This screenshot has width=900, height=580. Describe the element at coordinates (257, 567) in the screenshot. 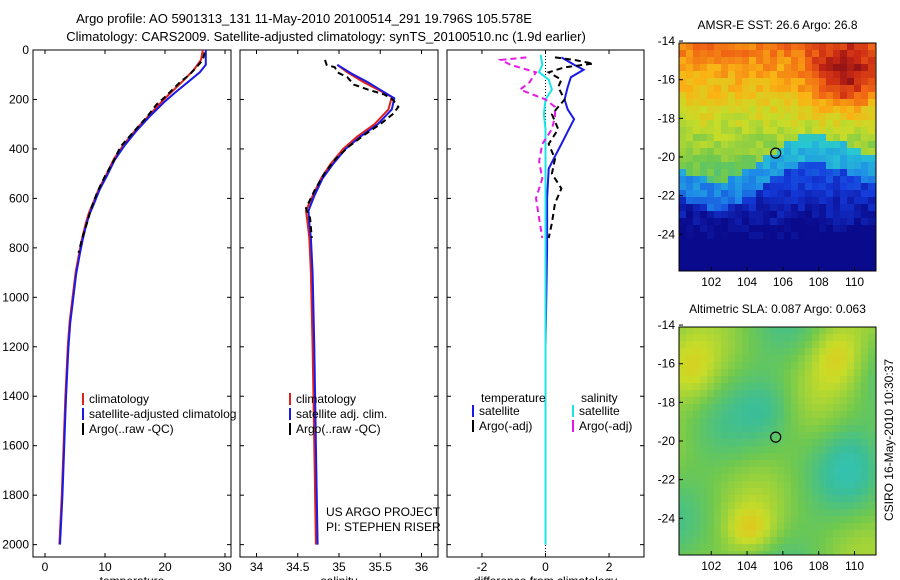

I see `x-tick-label: 34` at that location.